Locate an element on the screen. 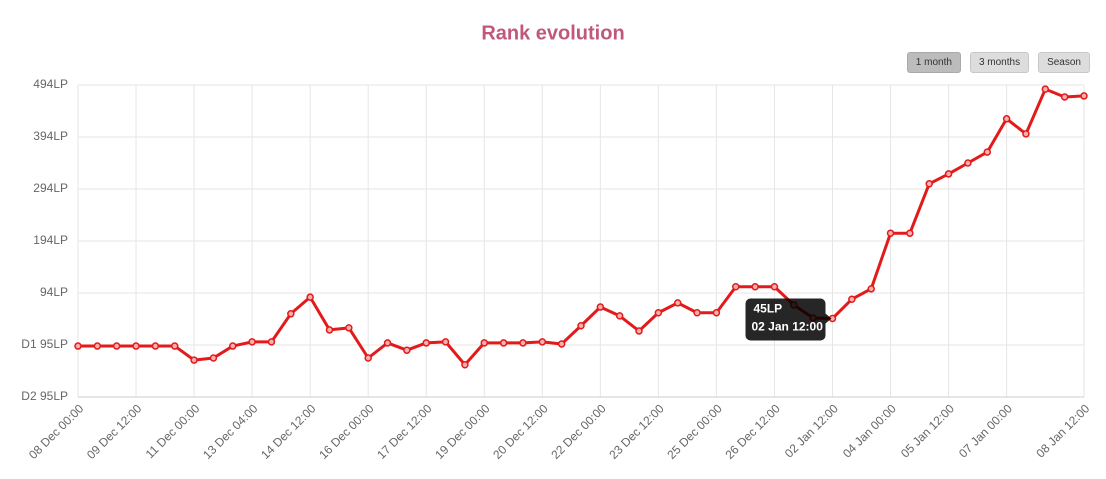 This screenshot has height=479, width=1106. x-tick-label: 22 Dec 00:00 is located at coordinates (578, 431).